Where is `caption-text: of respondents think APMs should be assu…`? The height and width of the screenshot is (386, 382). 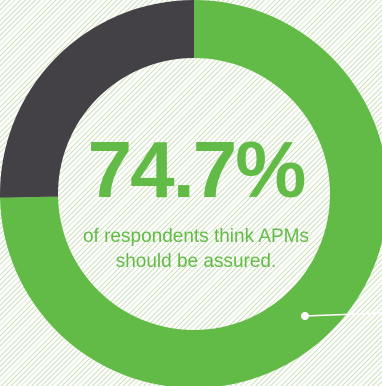
caption-text: of respondents think APMs should be assu… is located at coordinates (195, 249).